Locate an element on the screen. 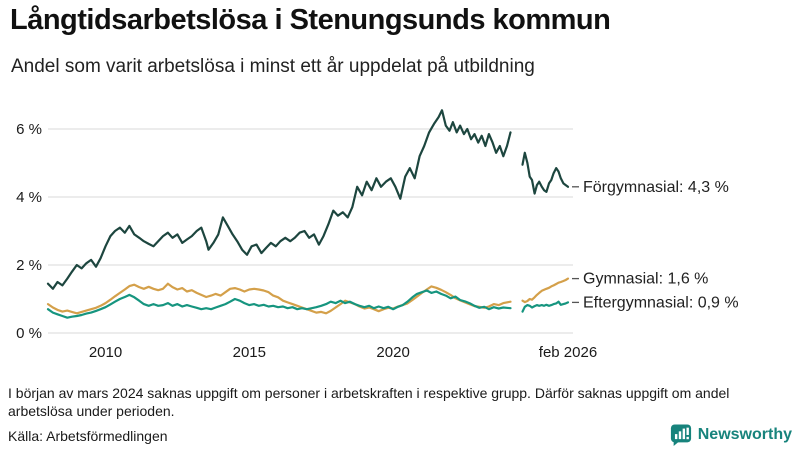 Image resolution: width=800 pixels, height=450 pixels. x-axis-tick-label: 2015 is located at coordinates (249, 352).